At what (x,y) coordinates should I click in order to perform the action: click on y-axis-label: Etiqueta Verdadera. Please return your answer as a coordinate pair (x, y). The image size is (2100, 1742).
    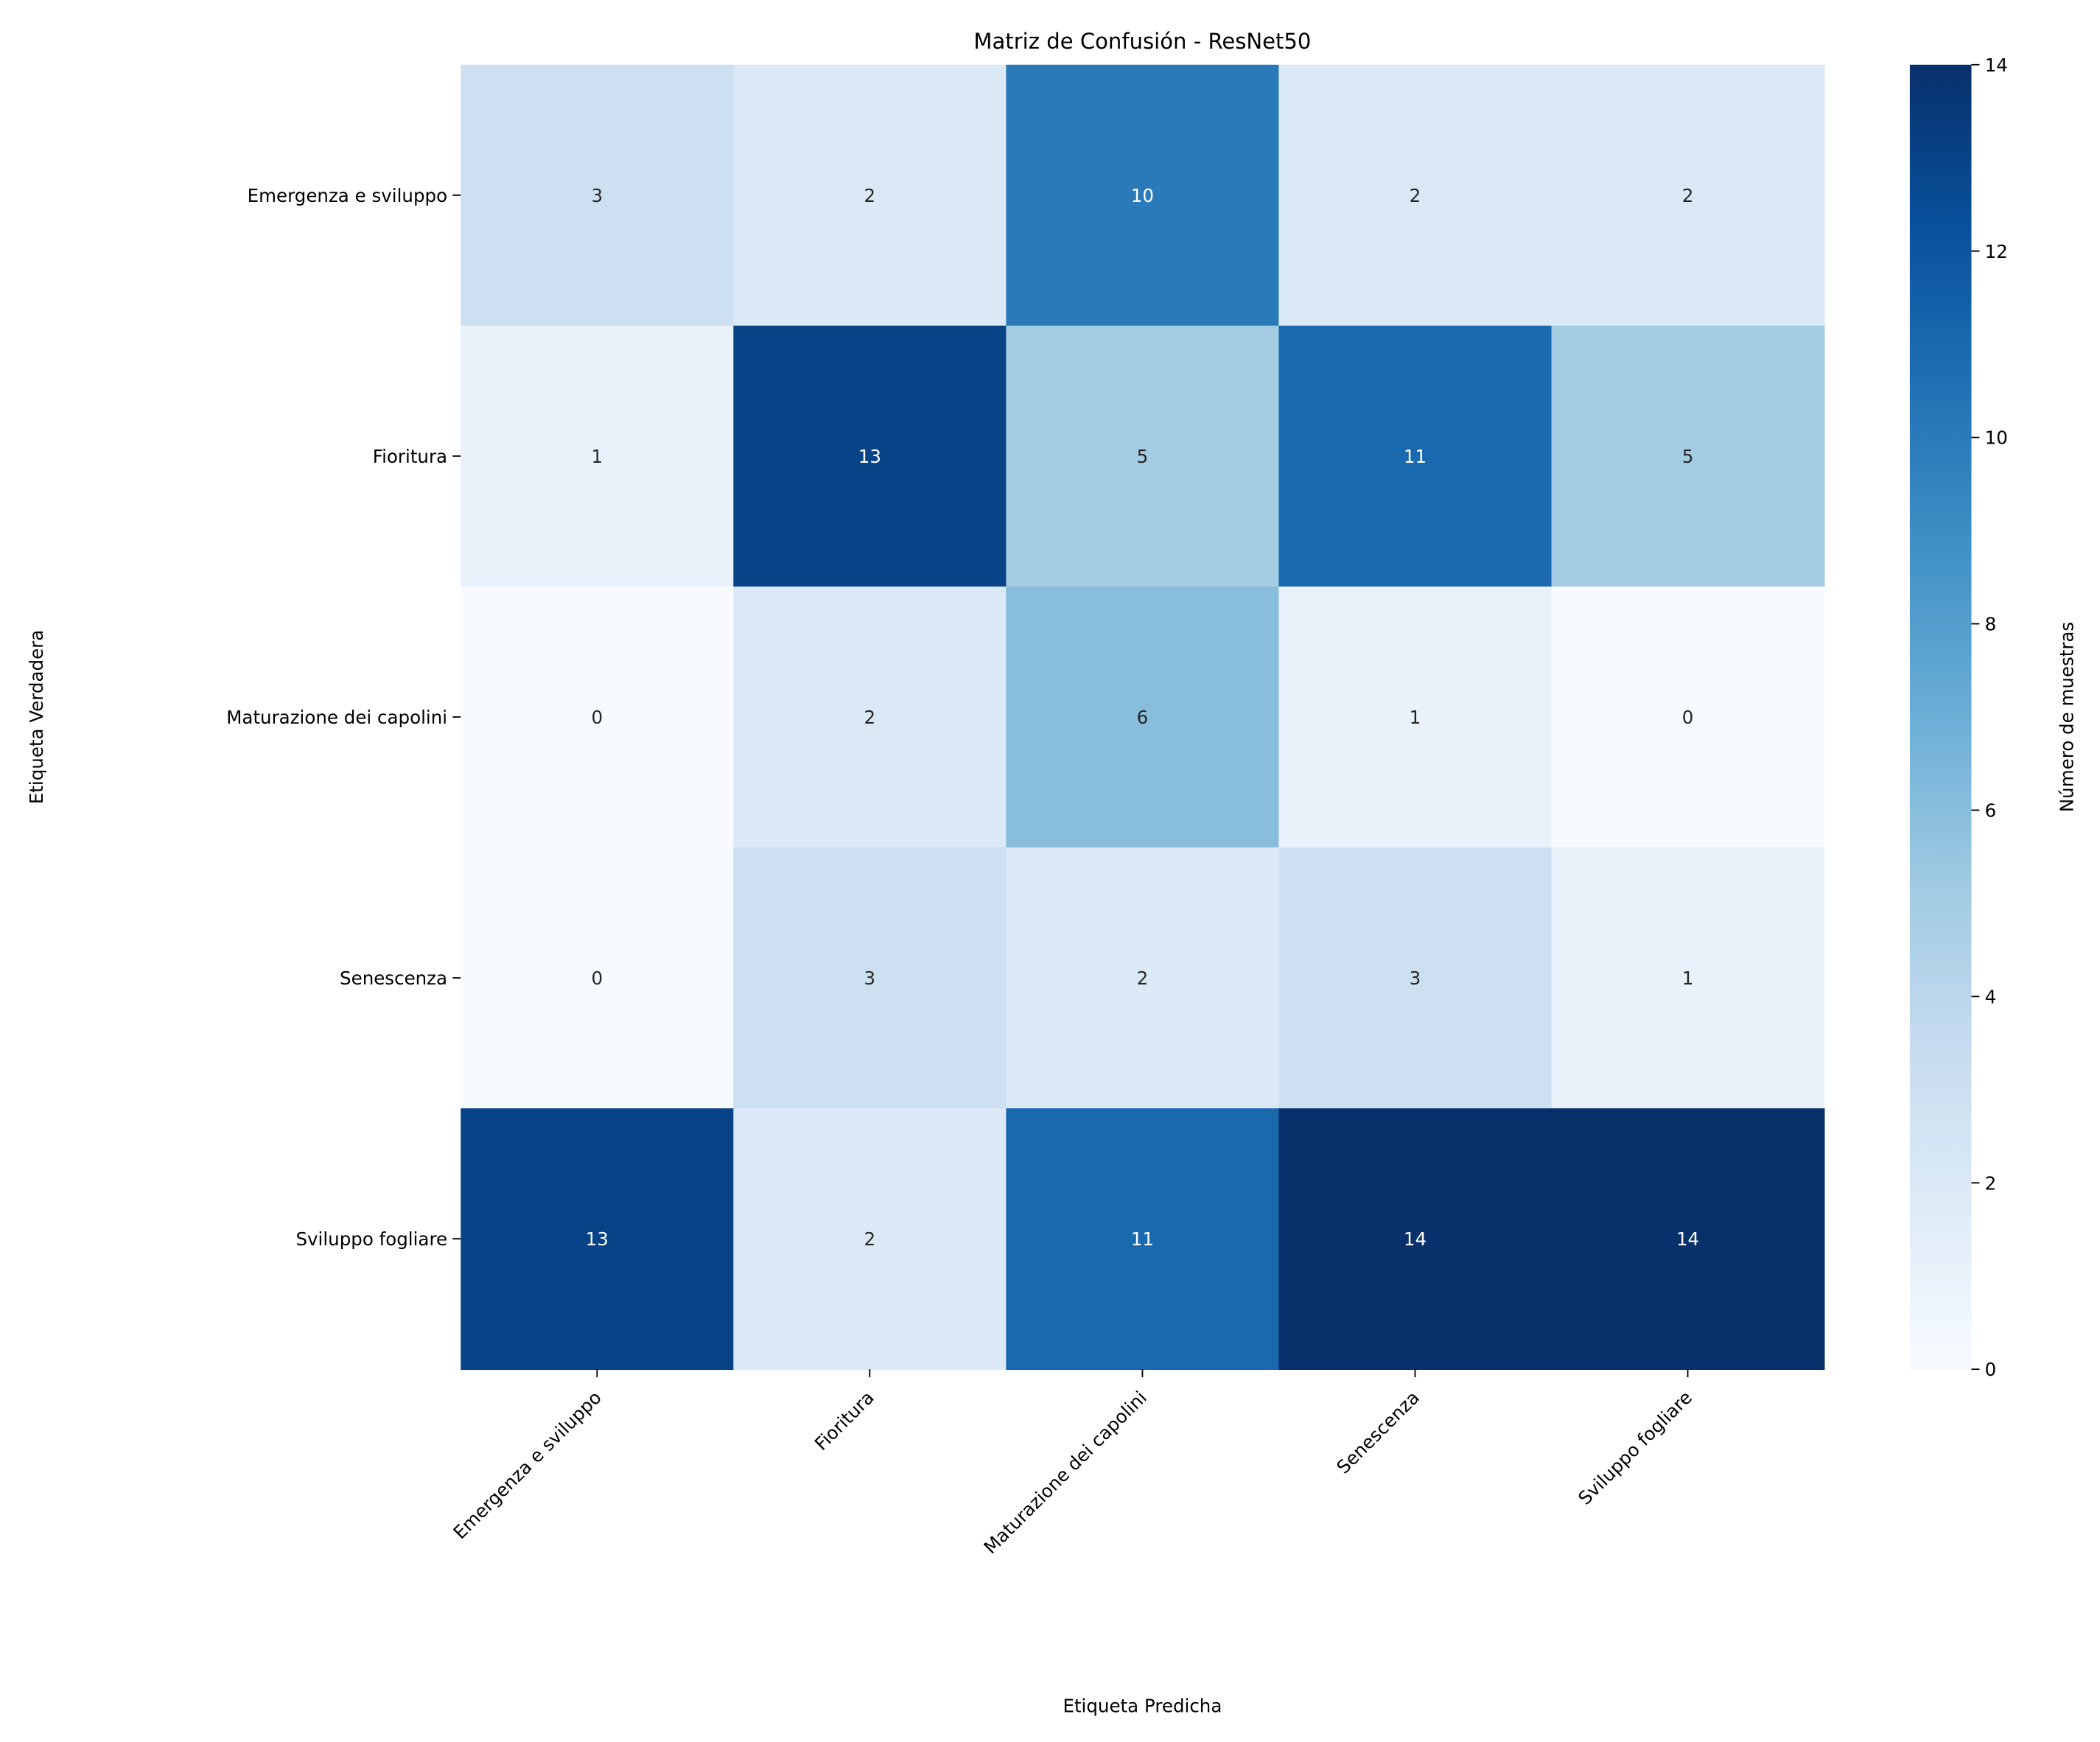
    Looking at the image, I should click on (36, 717).